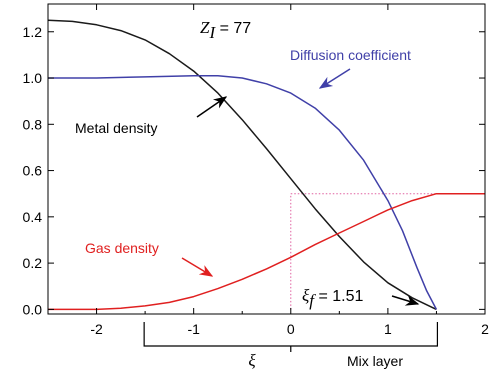  What do you see at coordinates (33, 217) in the screenshot?
I see `y-tick-label: 0.4` at bounding box center [33, 217].